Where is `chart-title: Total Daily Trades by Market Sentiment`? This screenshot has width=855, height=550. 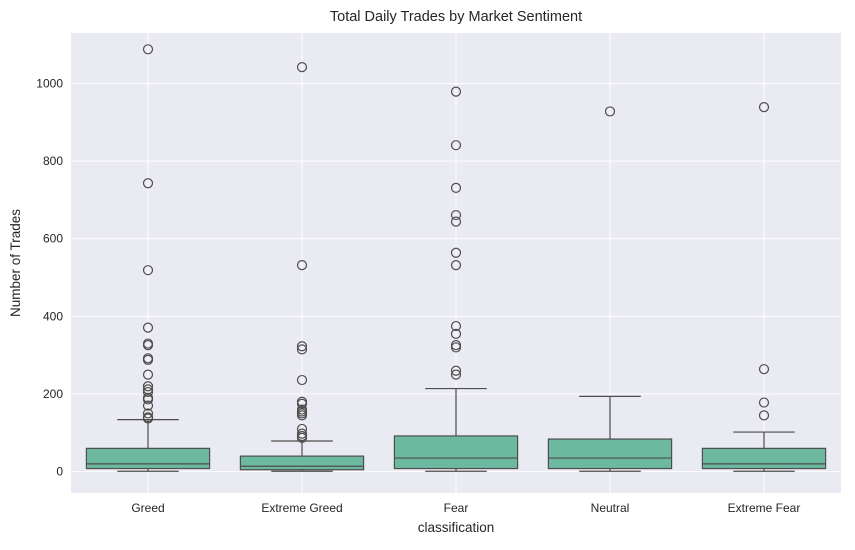
chart-title: Total Daily Trades by Market Sentiment is located at coordinates (456, 17).